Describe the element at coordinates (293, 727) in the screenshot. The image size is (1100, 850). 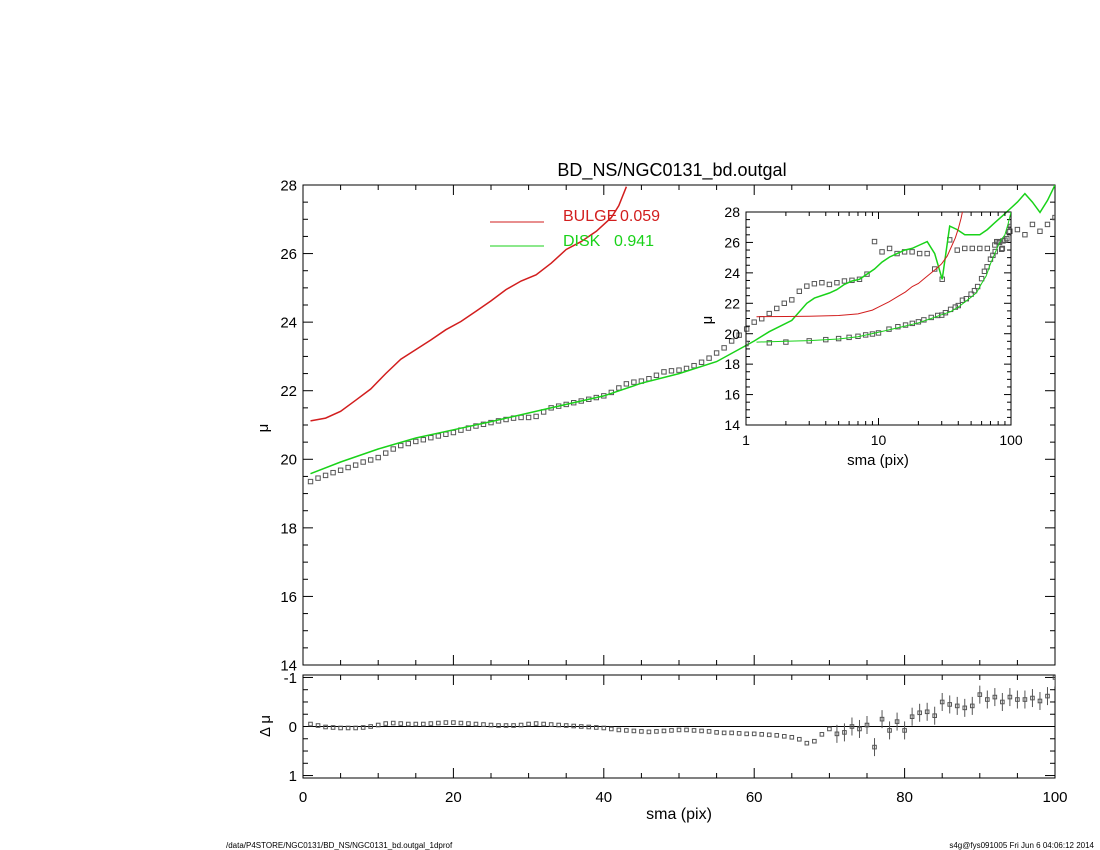
I see `residual-y-tick-label: 0` at that location.